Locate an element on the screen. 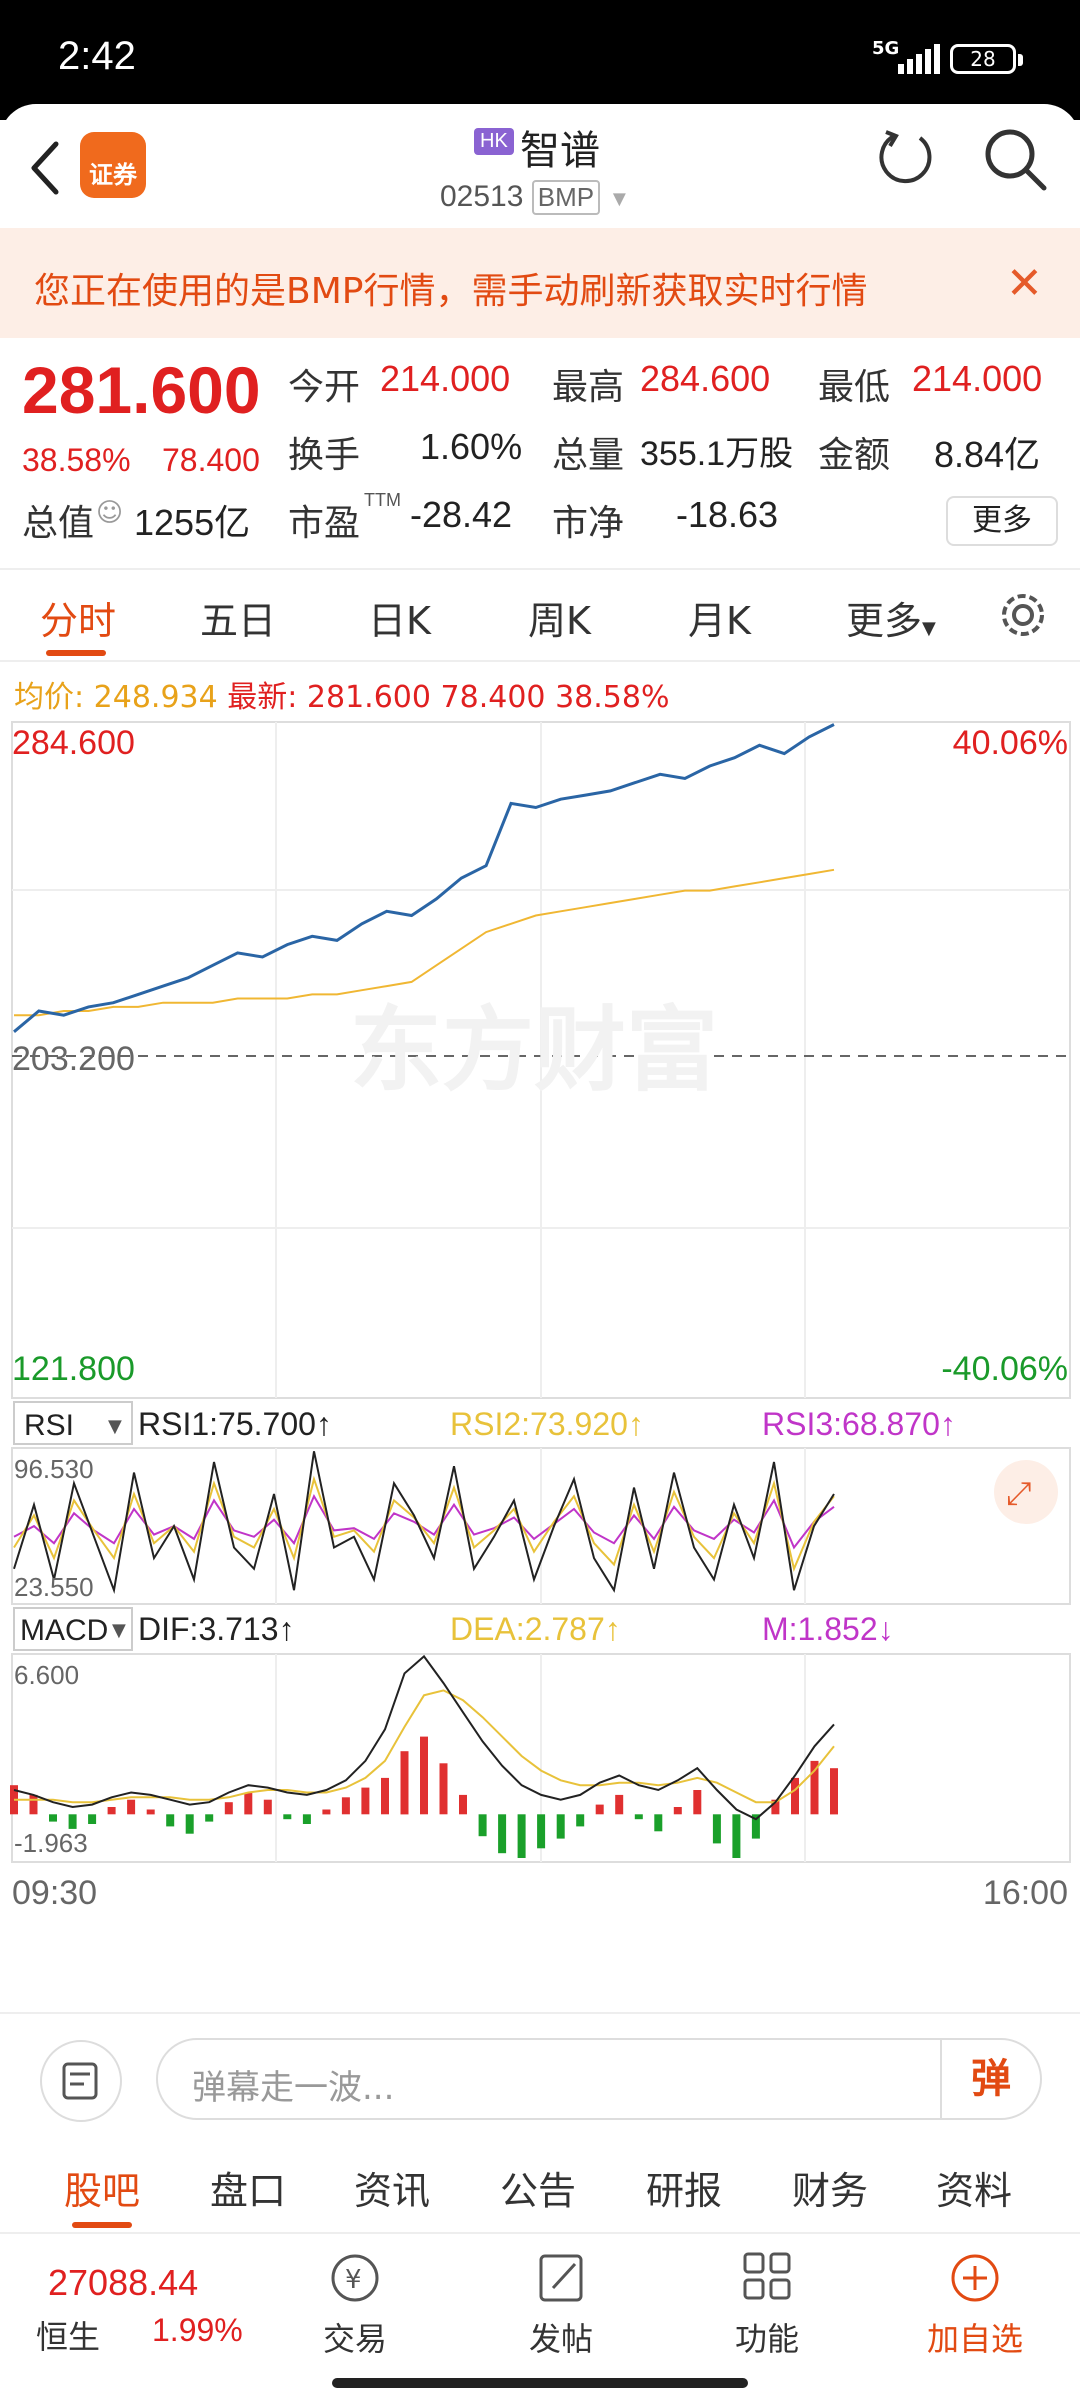  tab-orderbook: 盘口 is located at coordinates (248, 2191).